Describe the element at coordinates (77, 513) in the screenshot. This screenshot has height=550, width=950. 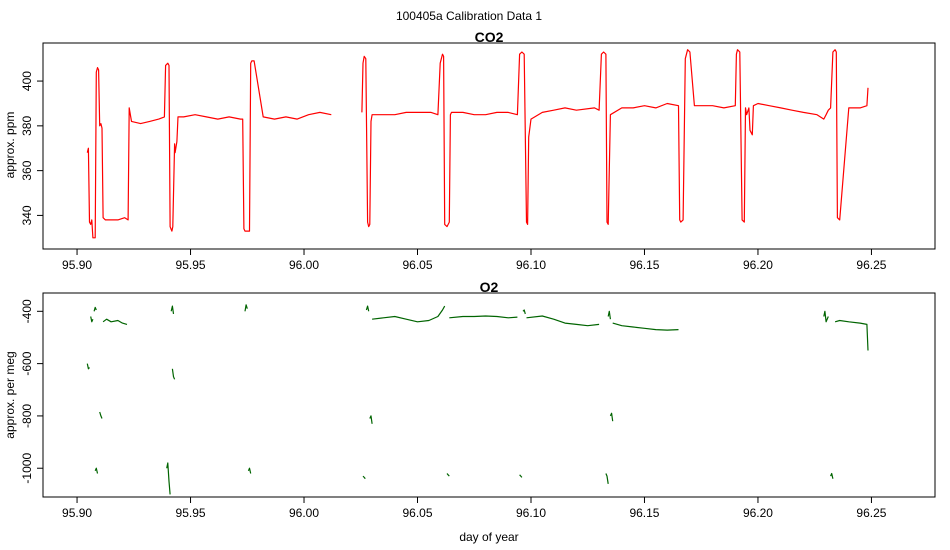
I see `o2-x-tick-label: 95.90` at that location.